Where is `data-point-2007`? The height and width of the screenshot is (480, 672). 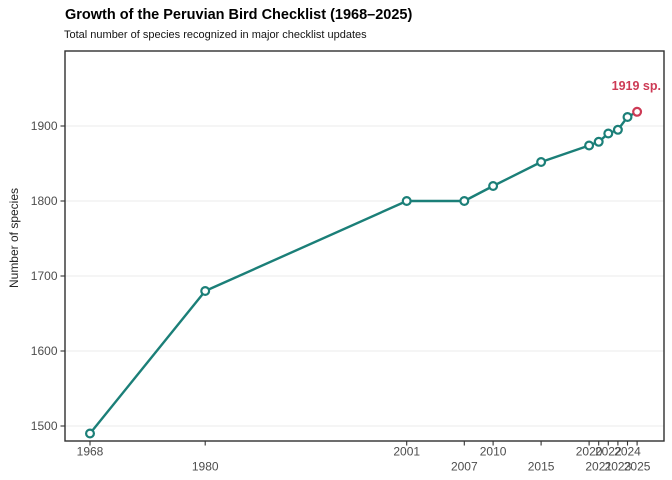
data-point-2007 is located at coordinates (464, 201).